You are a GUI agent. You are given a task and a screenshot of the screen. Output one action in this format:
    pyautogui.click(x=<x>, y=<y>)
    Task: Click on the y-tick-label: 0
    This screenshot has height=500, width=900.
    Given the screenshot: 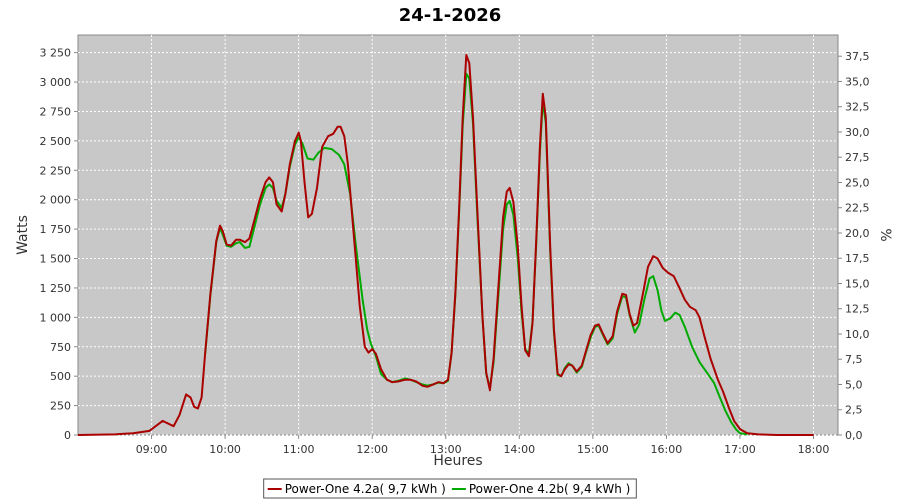 What is the action you would take?
    pyautogui.click(x=67, y=435)
    